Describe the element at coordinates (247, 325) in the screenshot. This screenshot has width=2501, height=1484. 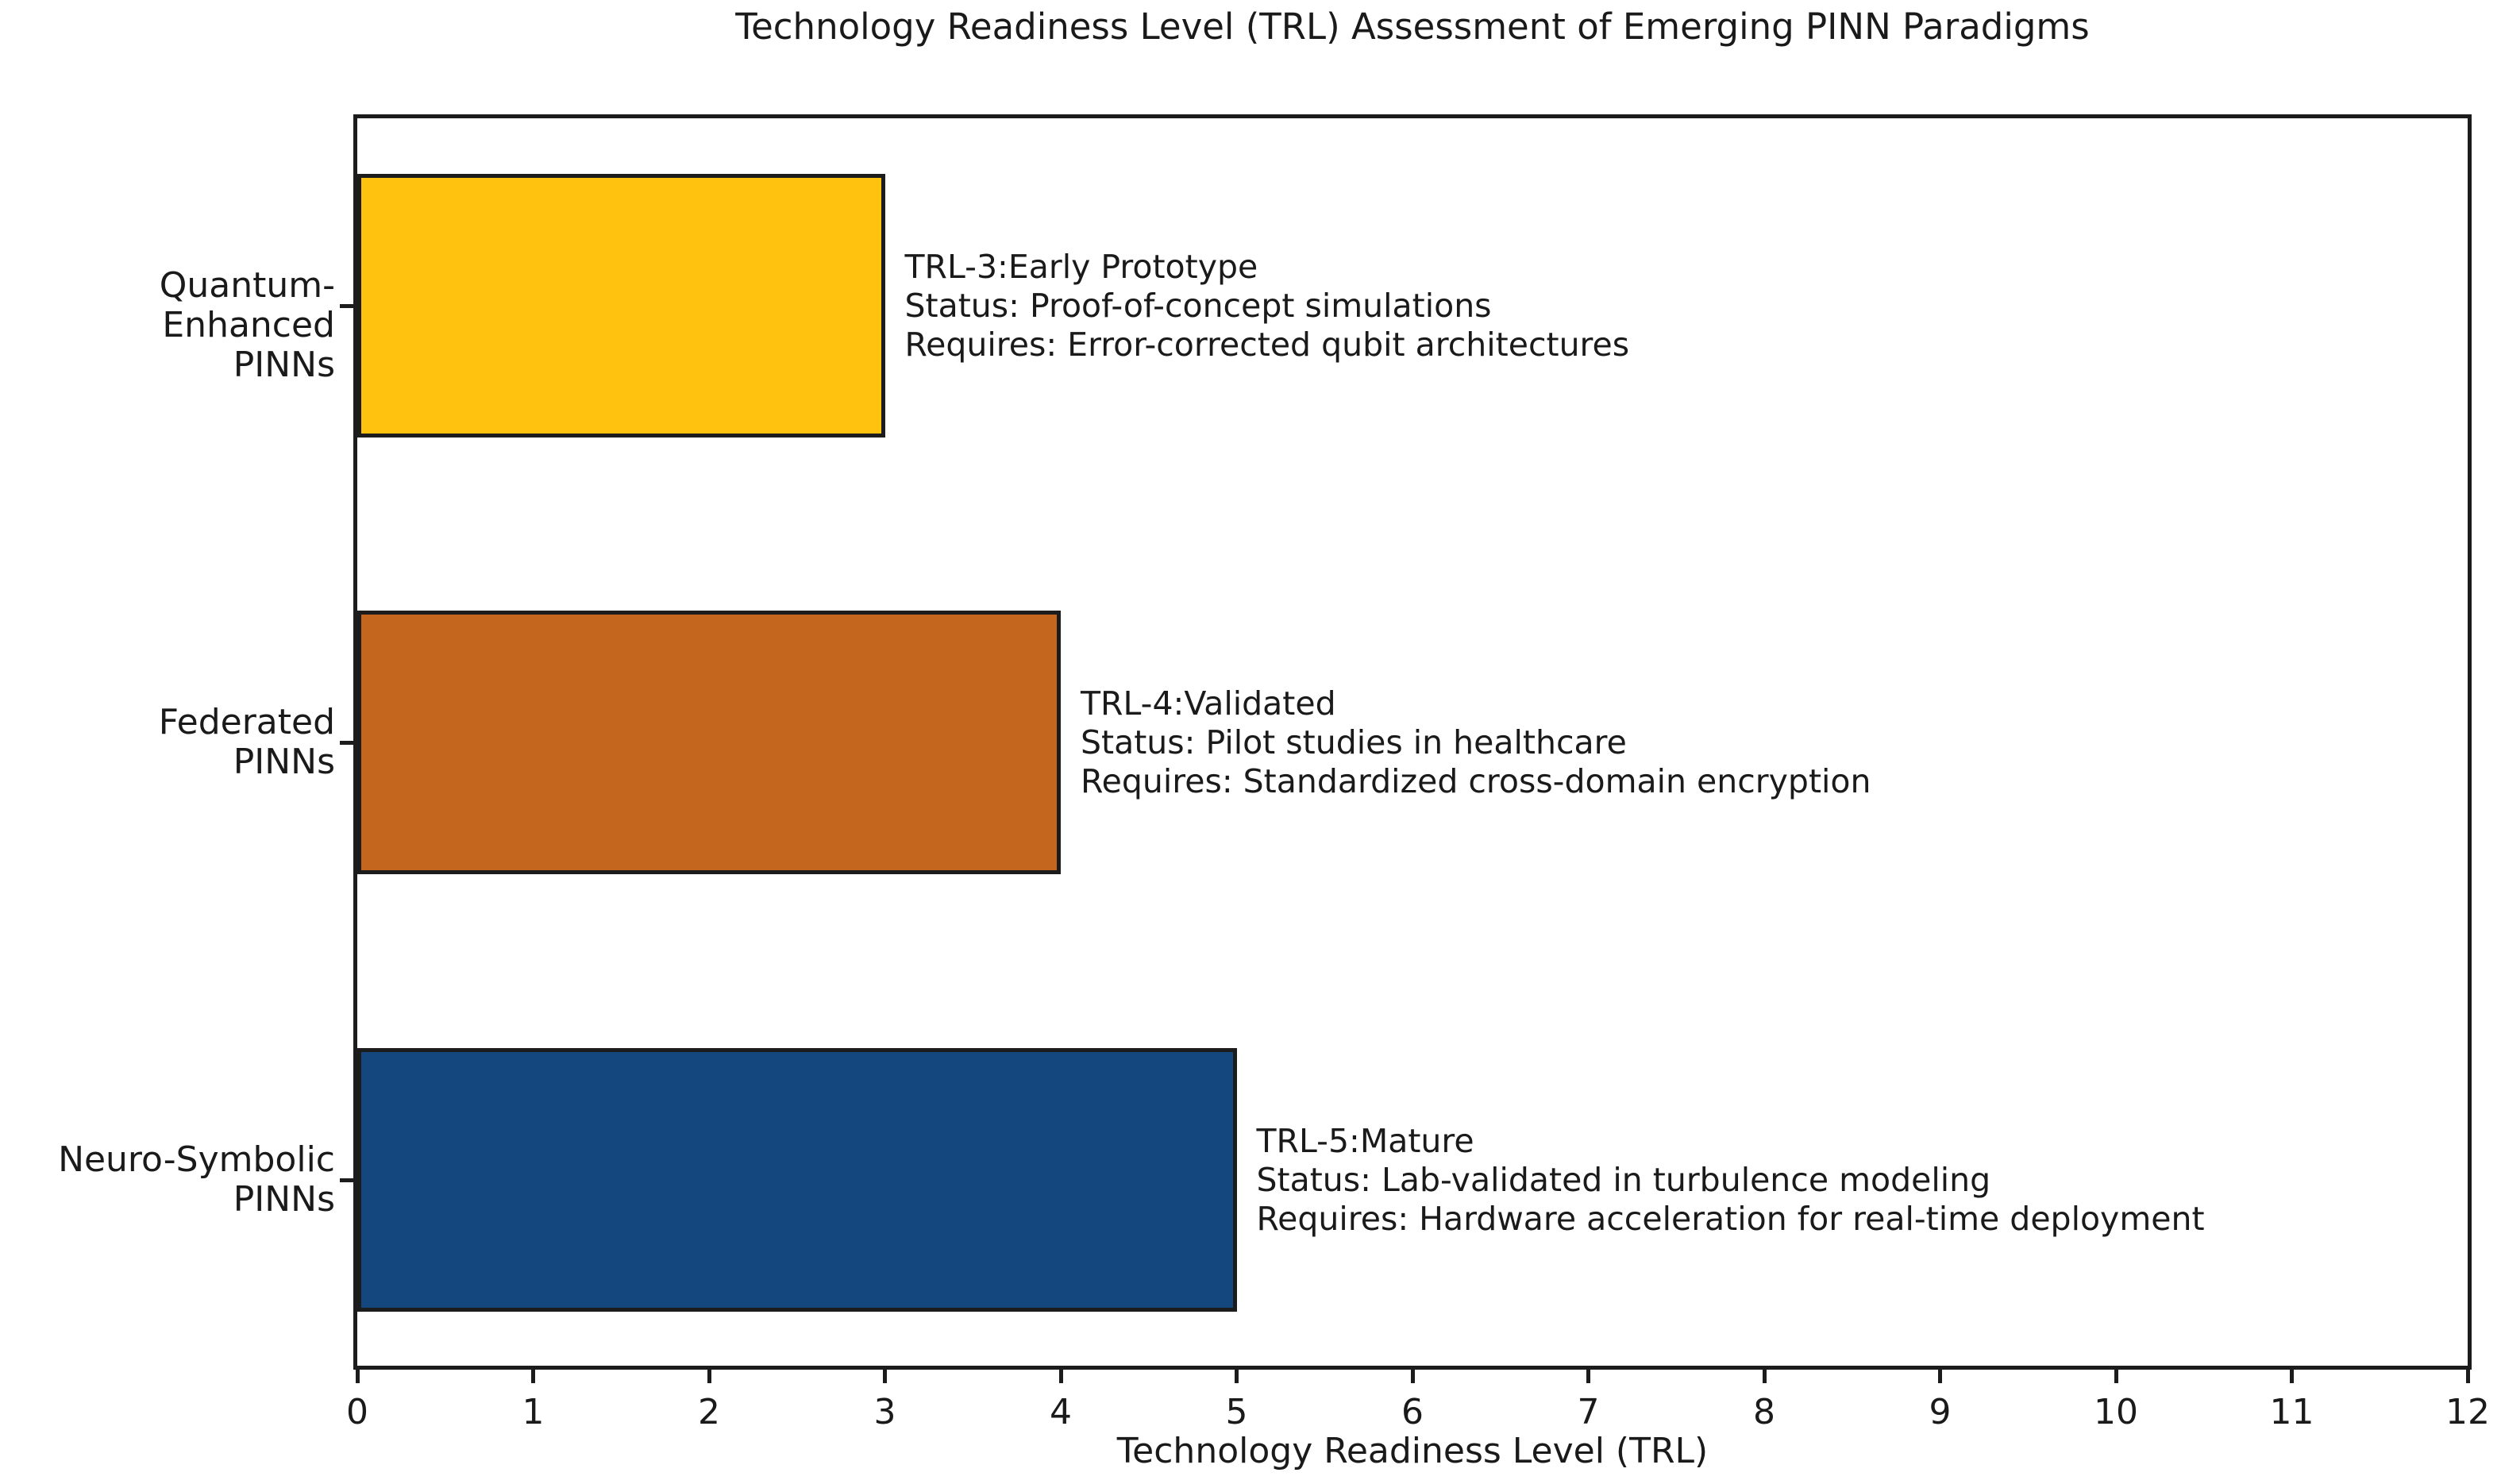
I see `y-category-label-quantum-enhanced: Quantum-Enhanced PINNs` at that location.